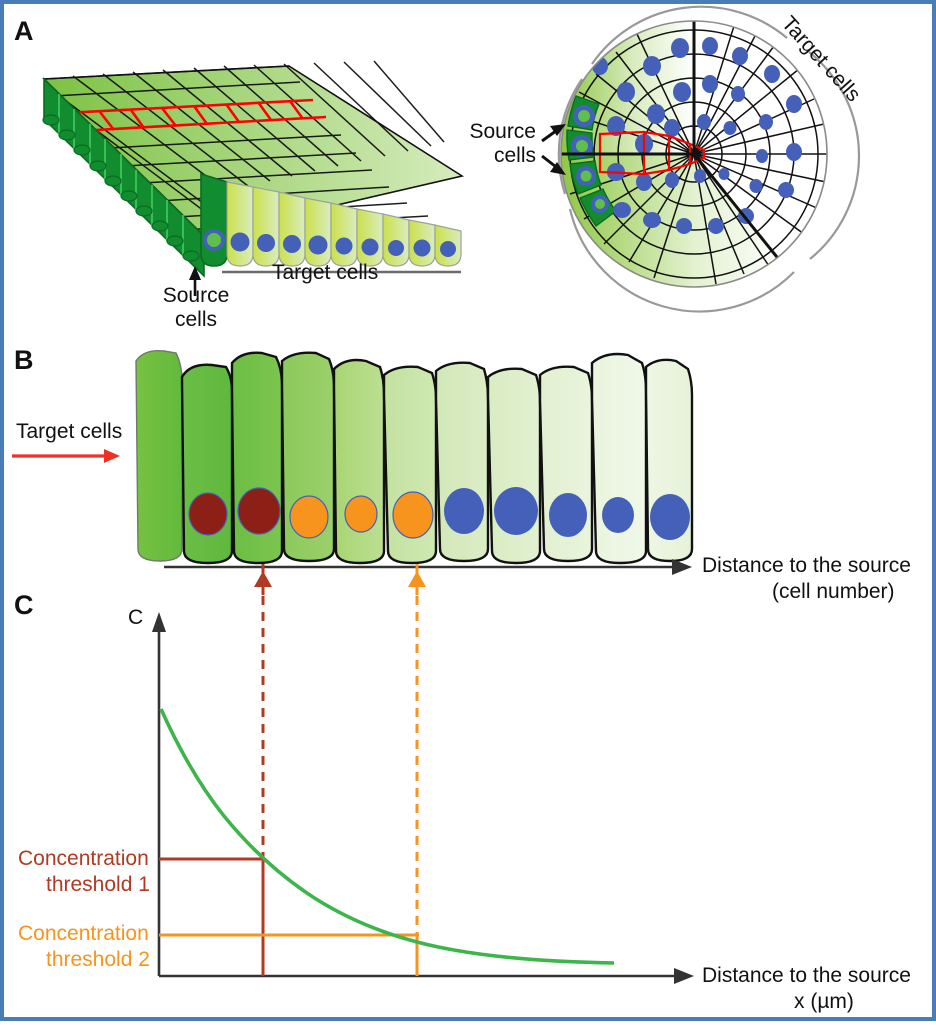 The image size is (936, 1025). What do you see at coordinates (325, 272) in the screenshot?
I see `target-cells-label-left: Target cells` at bounding box center [325, 272].